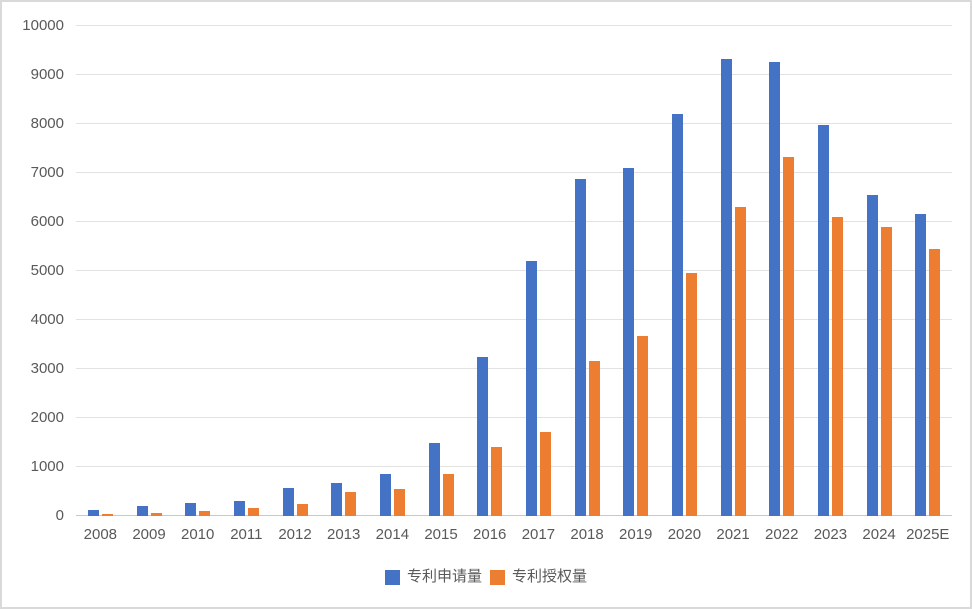 The height and width of the screenshot is (609, 972). What do you see at coordinates (643, 425) in the screenshot?
I see `bar-grants-2019` at bounding box center [643, 425].